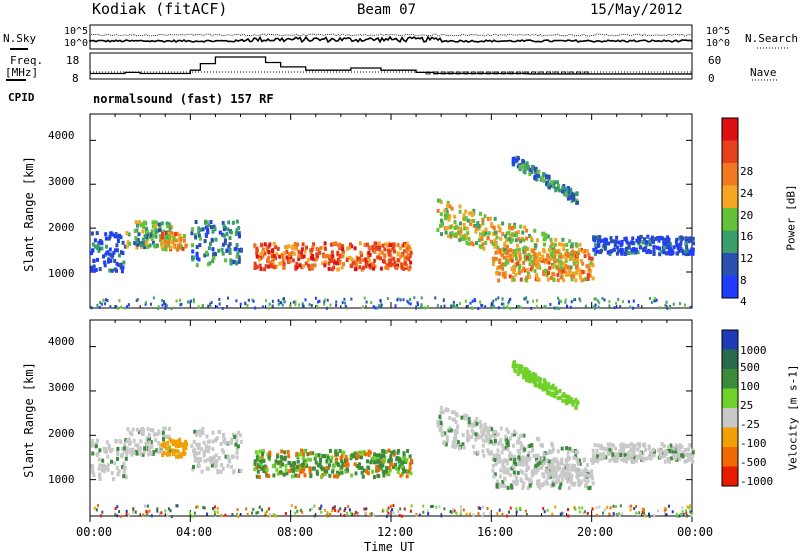 This screenshot has width=800, height=554. I want to click on power-colorbar-frame, so click(730, 208).